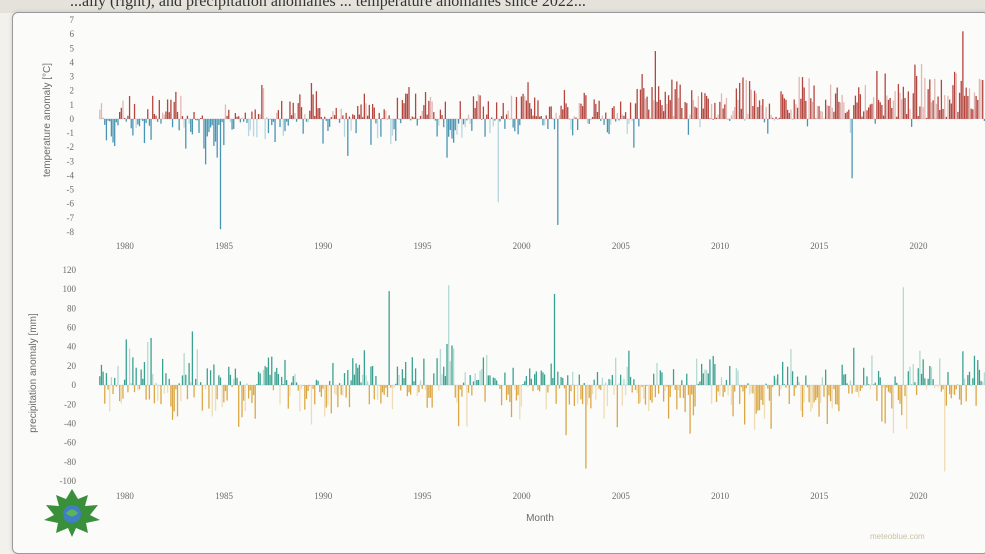 Image resolution: width=985 pixels, height=554 pixels. Describe the element at coordinates (72, 34) in the screenshot. I see `temperature-y-tick: 6` at that location.